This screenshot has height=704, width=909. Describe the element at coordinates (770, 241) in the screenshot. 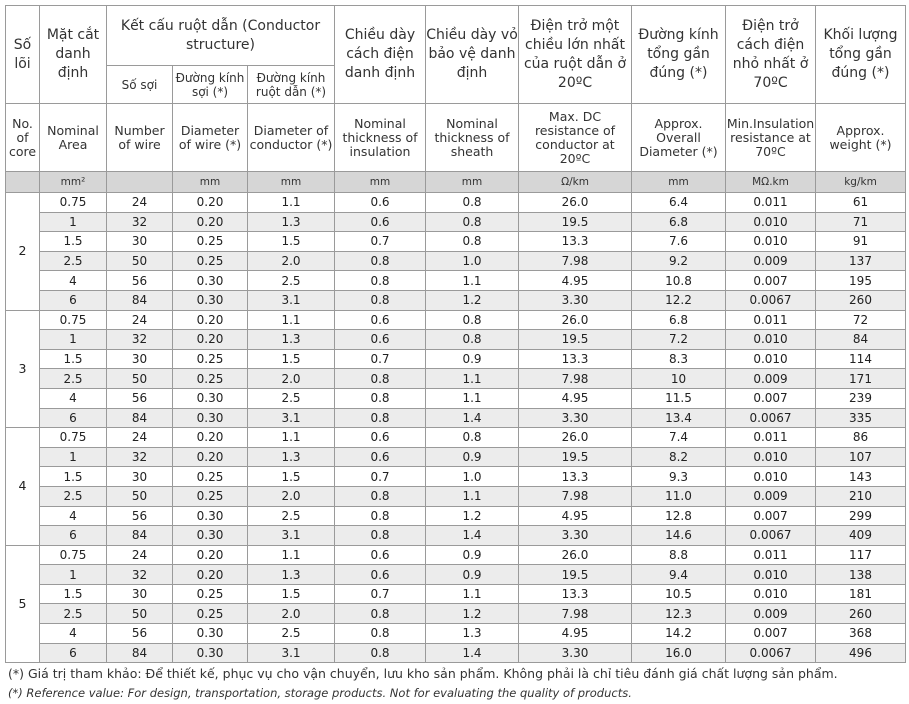

I see `cell-insulation-resistance: 0.010` at that location.